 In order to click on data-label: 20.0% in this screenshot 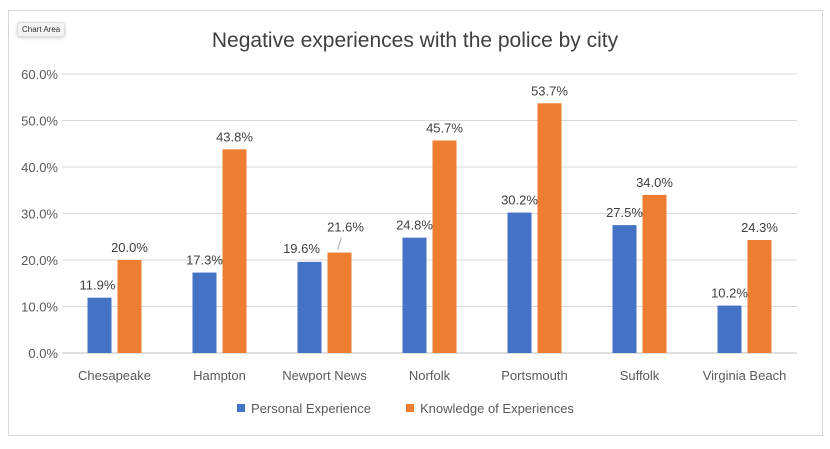, I will do `click(129, 247)`.